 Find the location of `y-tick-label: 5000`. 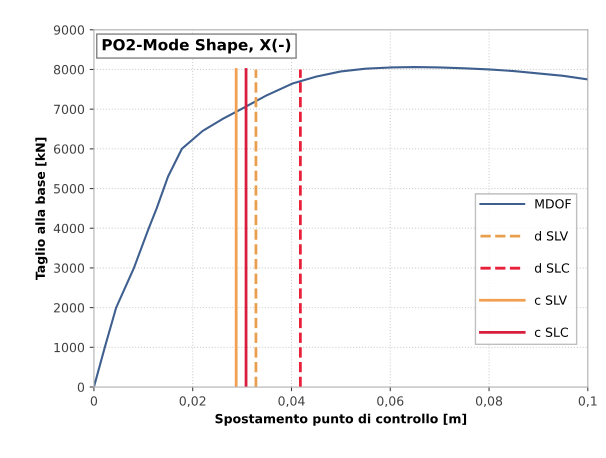

y-tick-label: 5000 is located at coordinates (69, 189).